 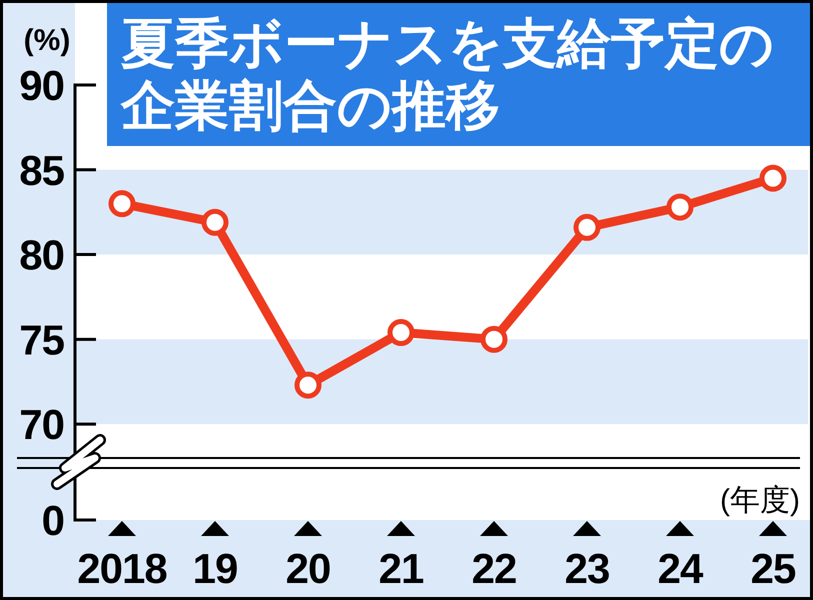 I want to click on y-tick-label: 75, so click(x=42, y=340).